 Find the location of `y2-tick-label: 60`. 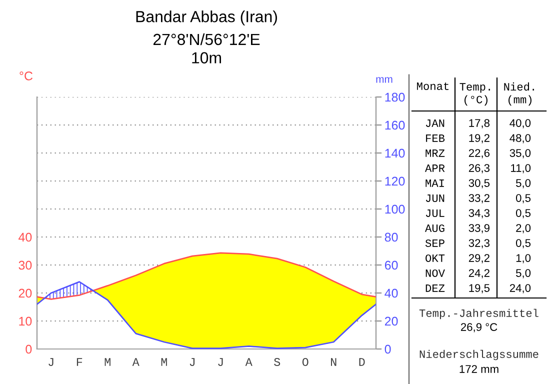

y2-tick-label: 60 is located at coordinates (391, 265).